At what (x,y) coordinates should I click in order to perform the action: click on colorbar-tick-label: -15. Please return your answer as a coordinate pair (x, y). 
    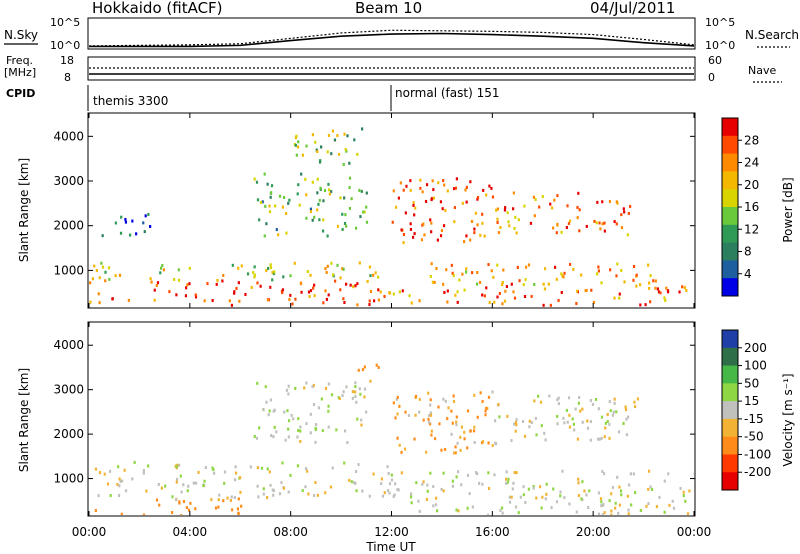
    Looking at the image, I should click on (754, 419).